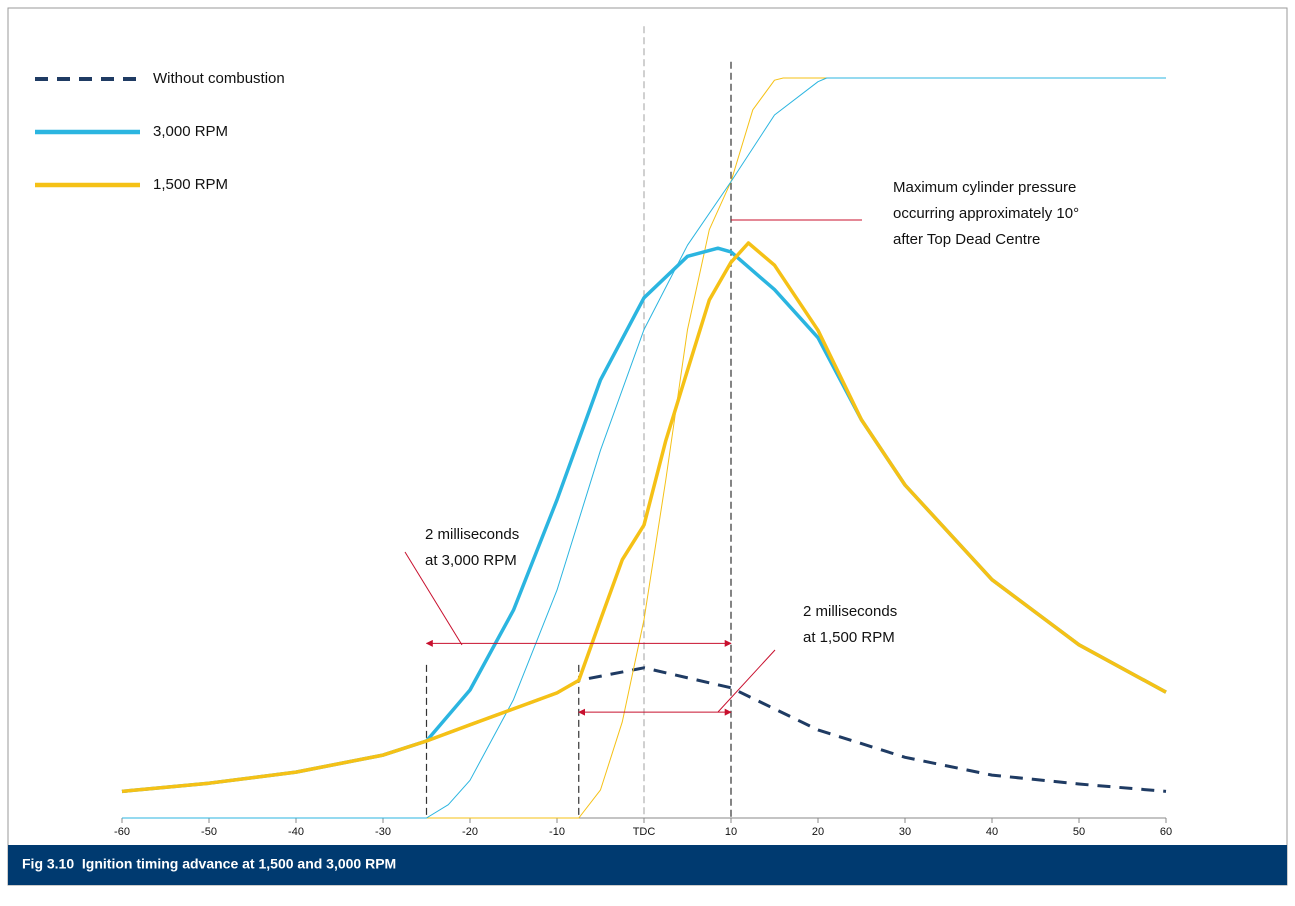  I want to click on x-tick-label: 40, so click(992, 832).